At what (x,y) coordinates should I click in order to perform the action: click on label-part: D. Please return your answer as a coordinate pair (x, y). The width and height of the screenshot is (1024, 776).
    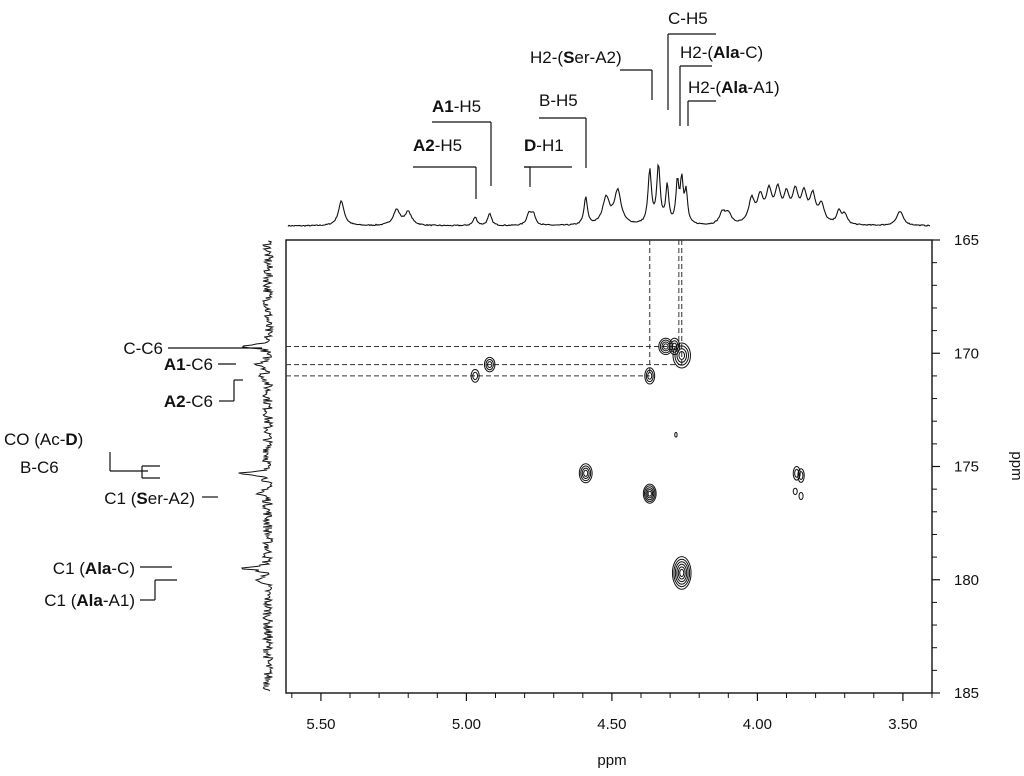
    Looking at the image, I should click on (530, 145).